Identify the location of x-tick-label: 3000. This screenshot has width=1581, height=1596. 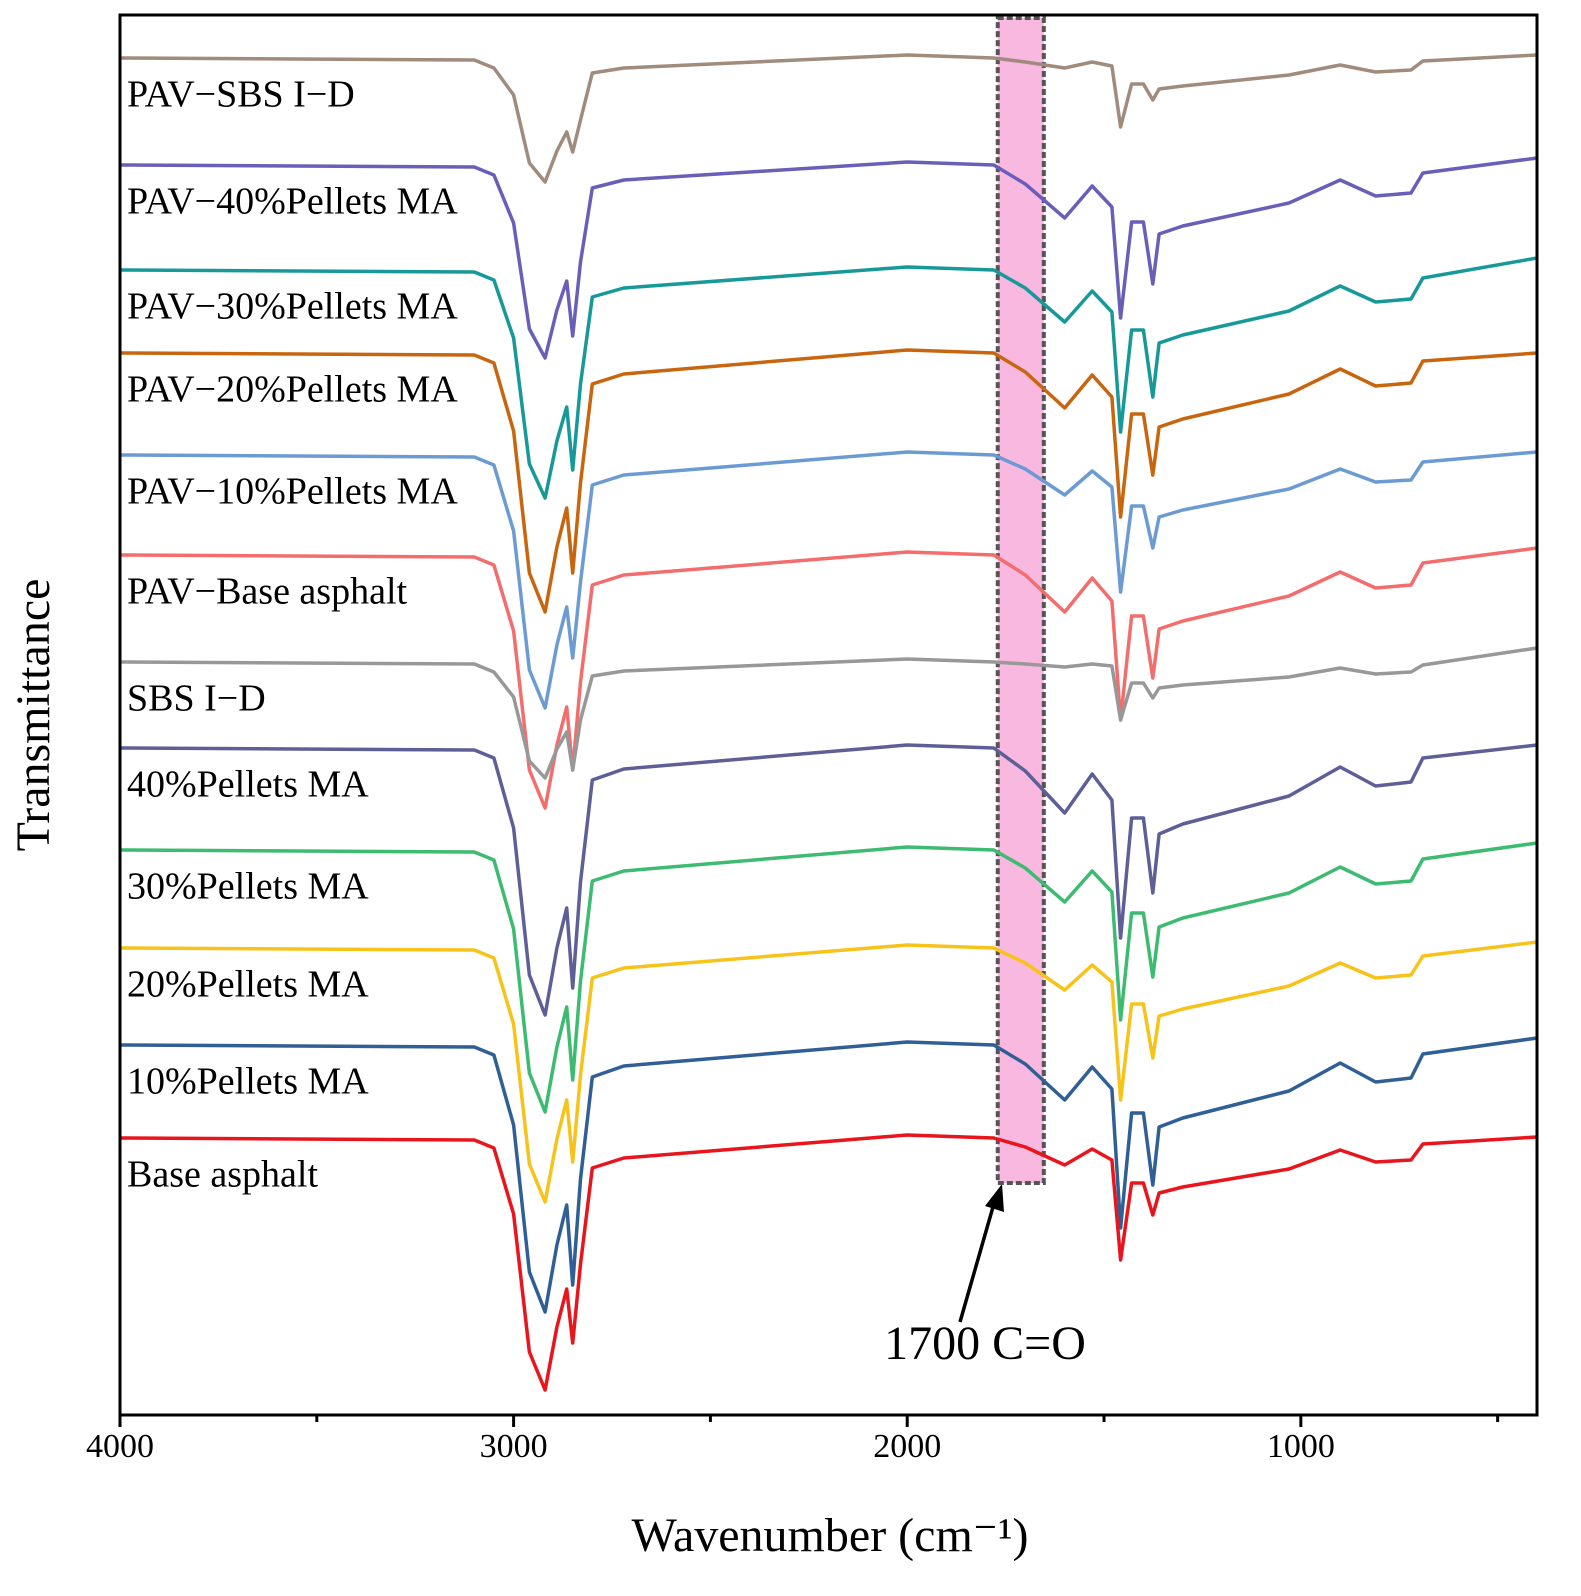
(514, 1446).